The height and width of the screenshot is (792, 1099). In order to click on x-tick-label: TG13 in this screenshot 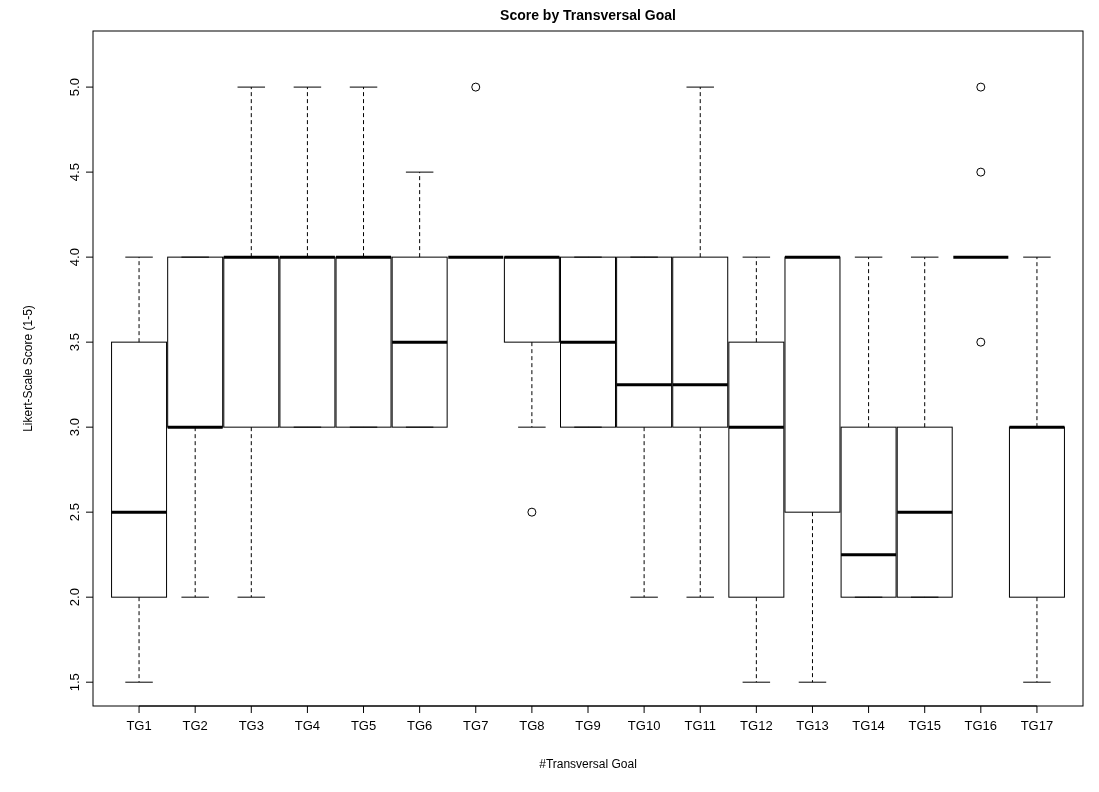, I will do `click(812, 725)`.